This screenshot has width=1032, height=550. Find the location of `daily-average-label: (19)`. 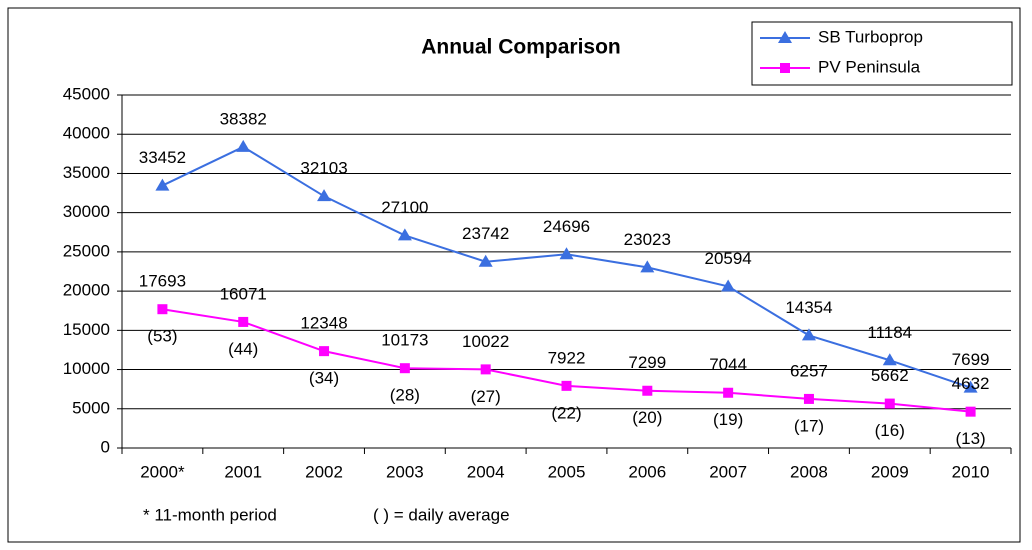

daily-average-label: (19) is located at coordinates (728, 419).